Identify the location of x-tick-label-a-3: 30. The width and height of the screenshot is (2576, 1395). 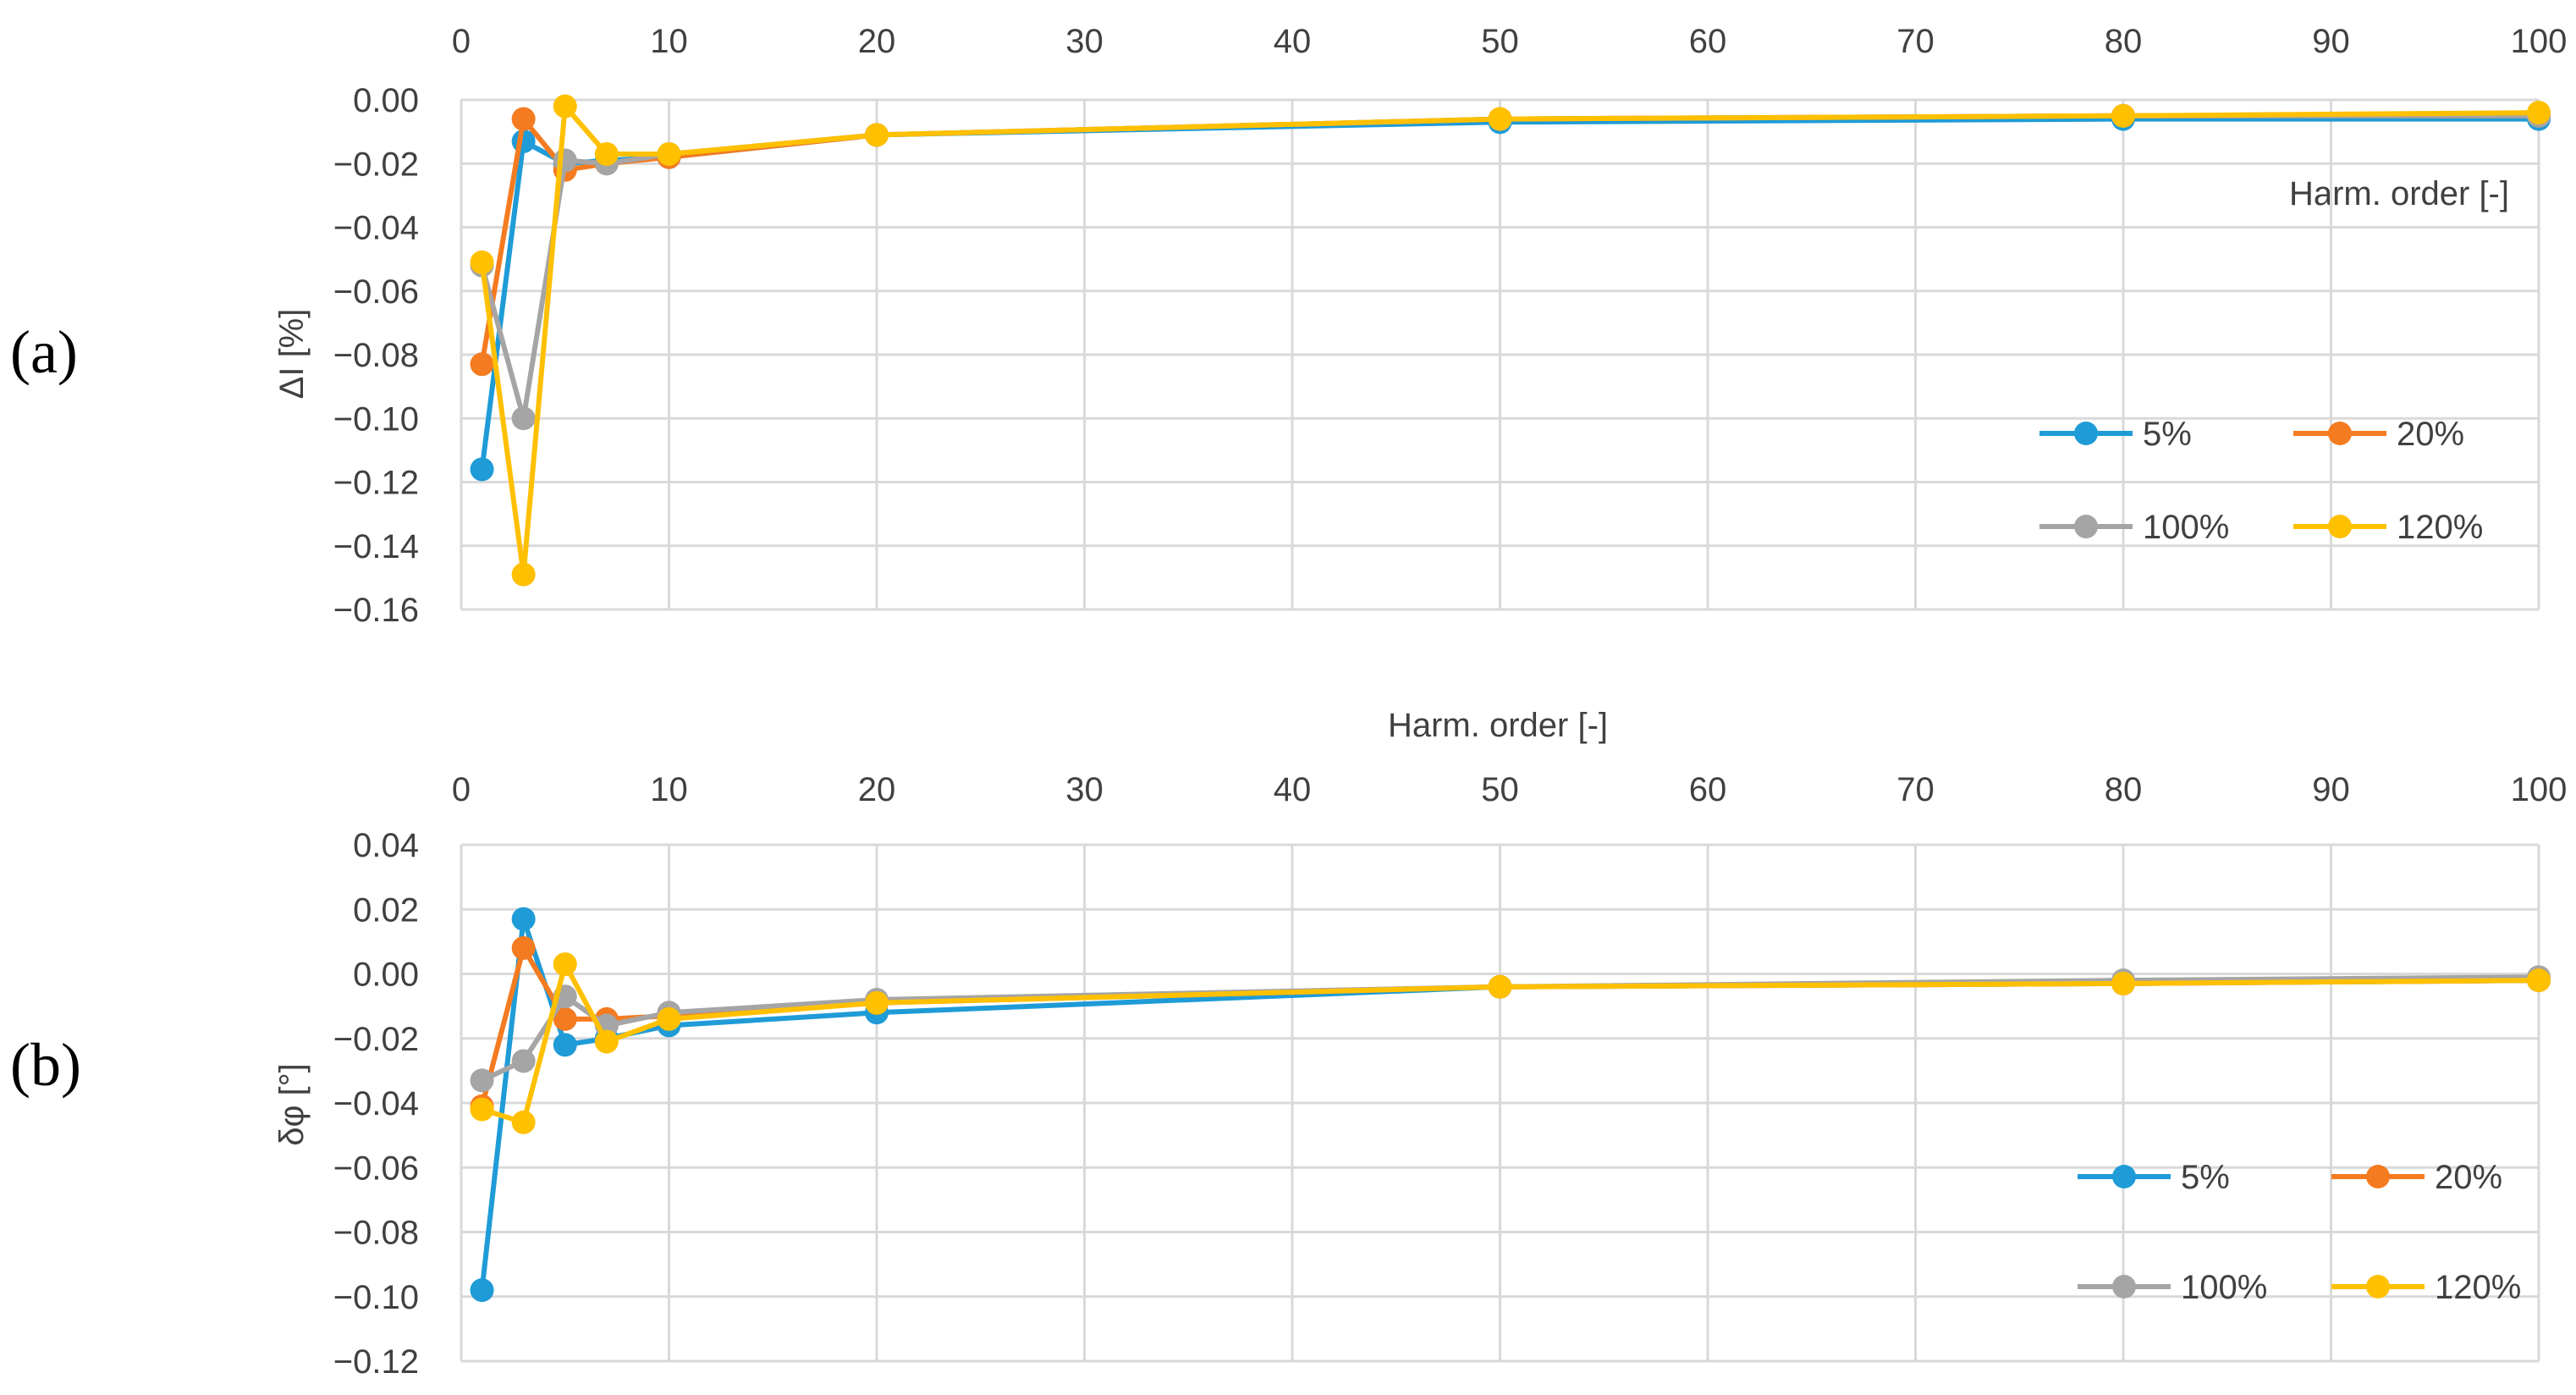
(1084, 41).